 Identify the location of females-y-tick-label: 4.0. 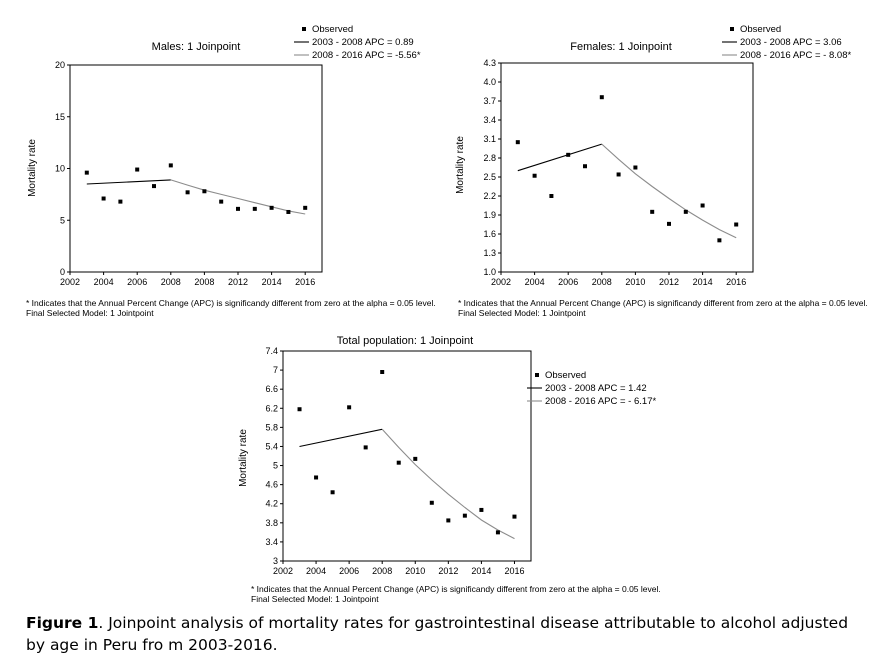
(489, 82).